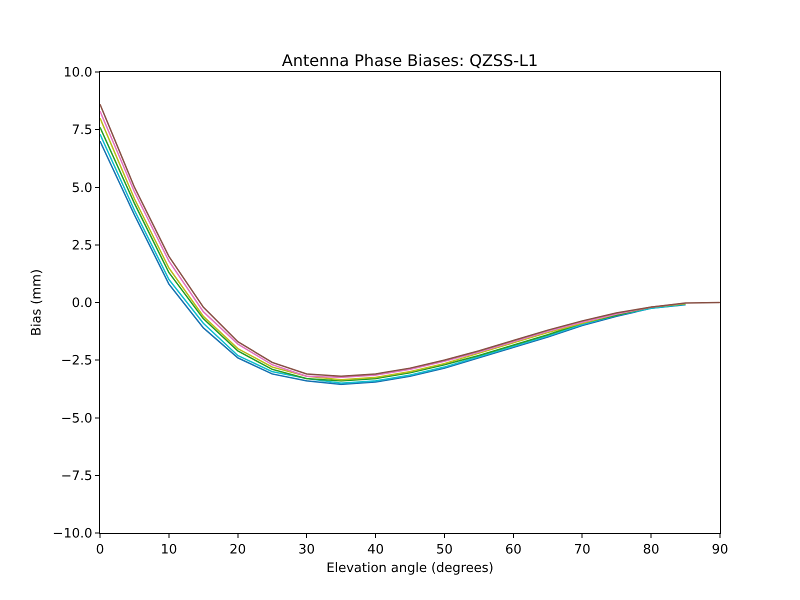 The height and width of the screenshot is (600, 800). I want to click on x-tick-label: 60, so click(513, 550).